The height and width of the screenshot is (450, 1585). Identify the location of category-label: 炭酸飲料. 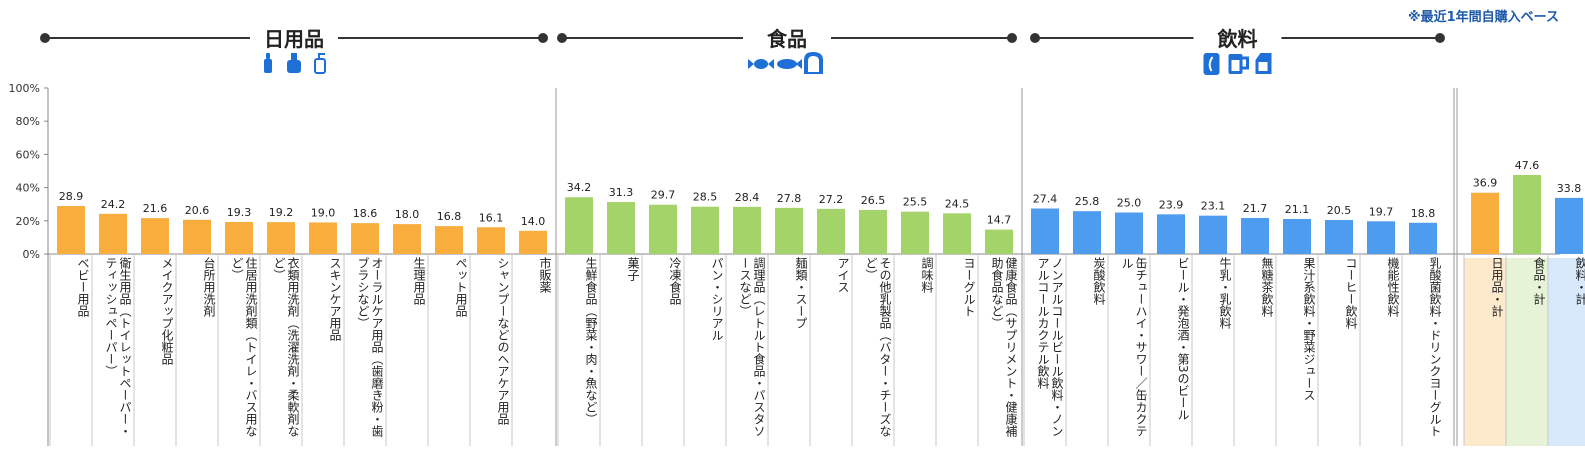
(1099, 281).